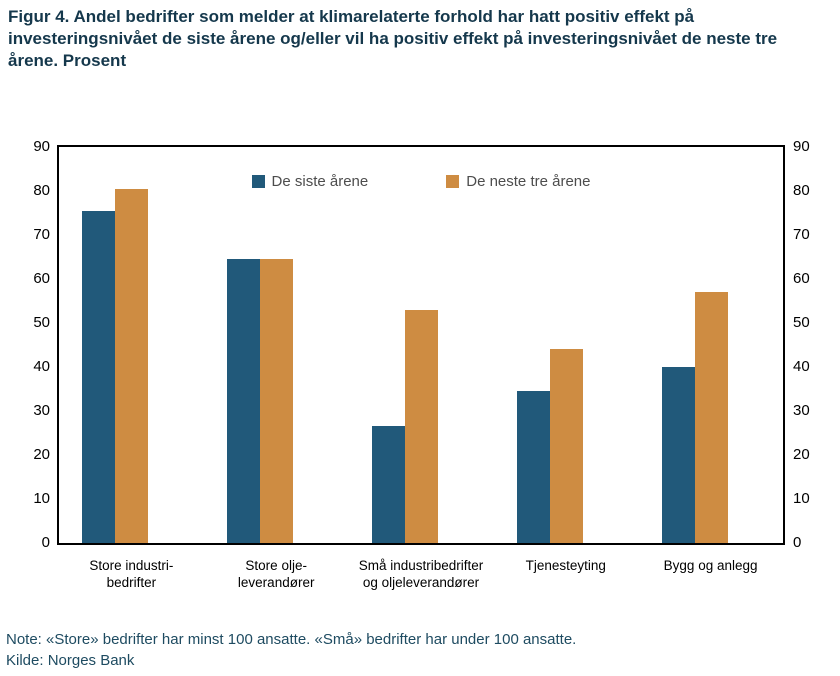  Describe the element at coordinates (710, 565) in the screenshot. I see `x-category-label: Bygg og anlegg` at that location.